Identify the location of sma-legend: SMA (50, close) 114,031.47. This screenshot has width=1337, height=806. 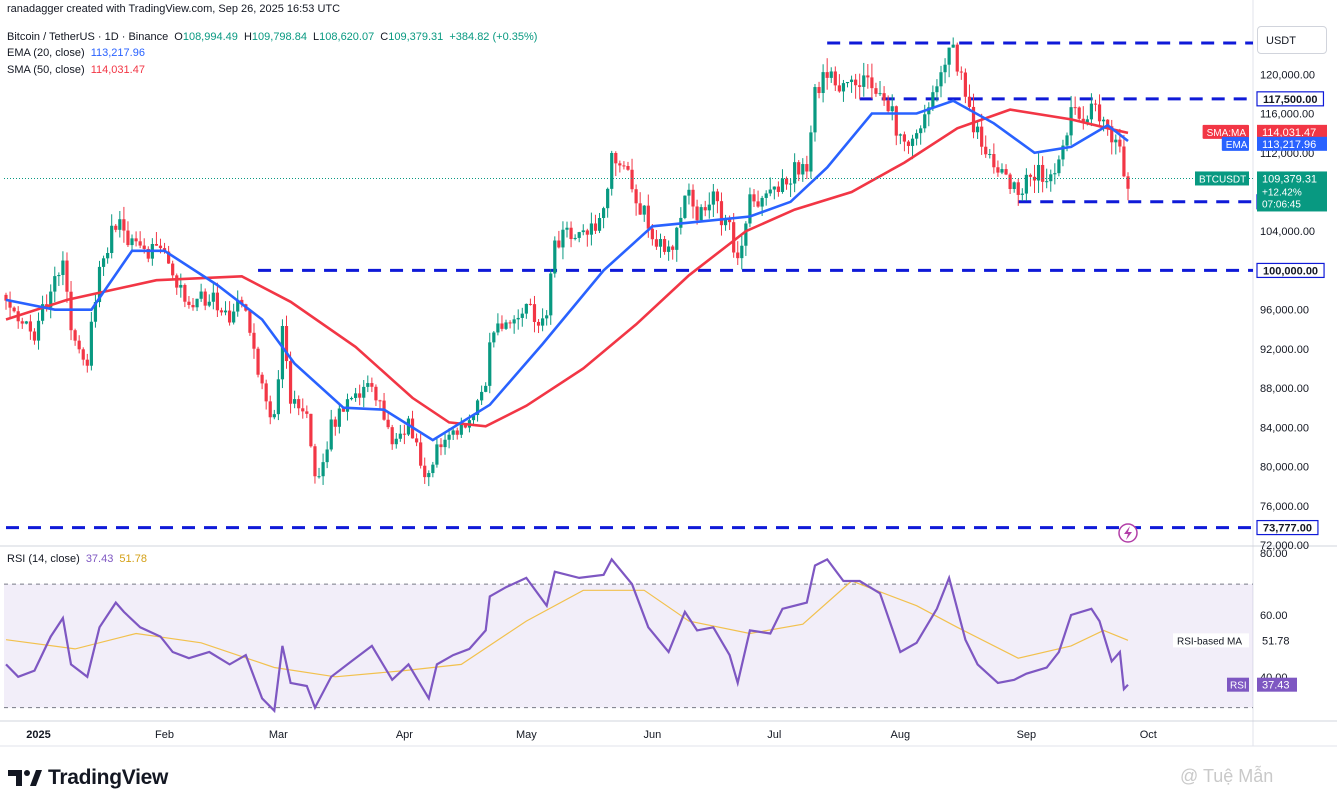
(76, 70).